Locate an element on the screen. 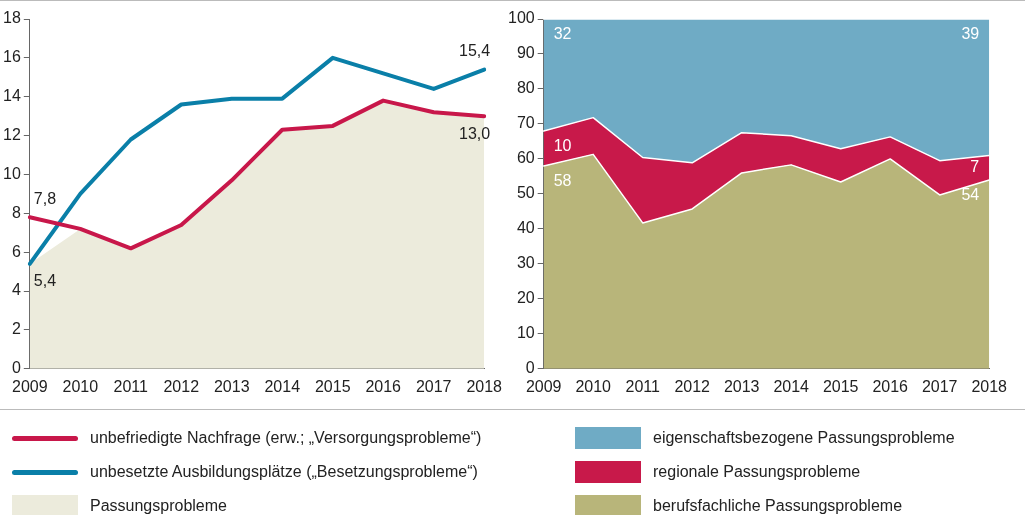 This screenshot has width=1025, height=515. y-tick-label: 40 is located at coordinates (525, 228).